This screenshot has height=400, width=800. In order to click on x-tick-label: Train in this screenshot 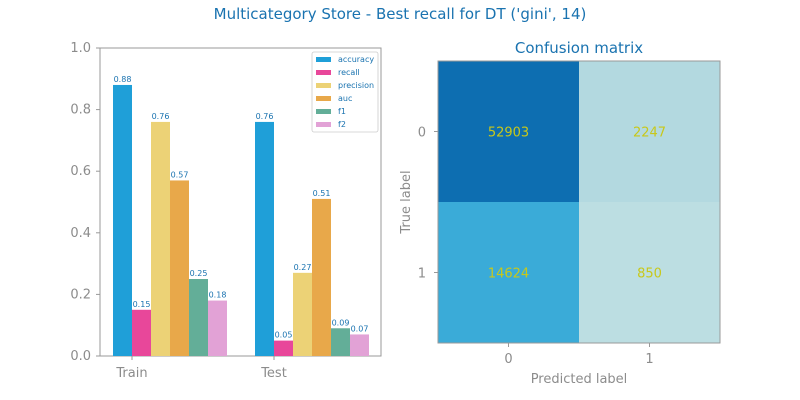, I will do `click(131, 373)`.